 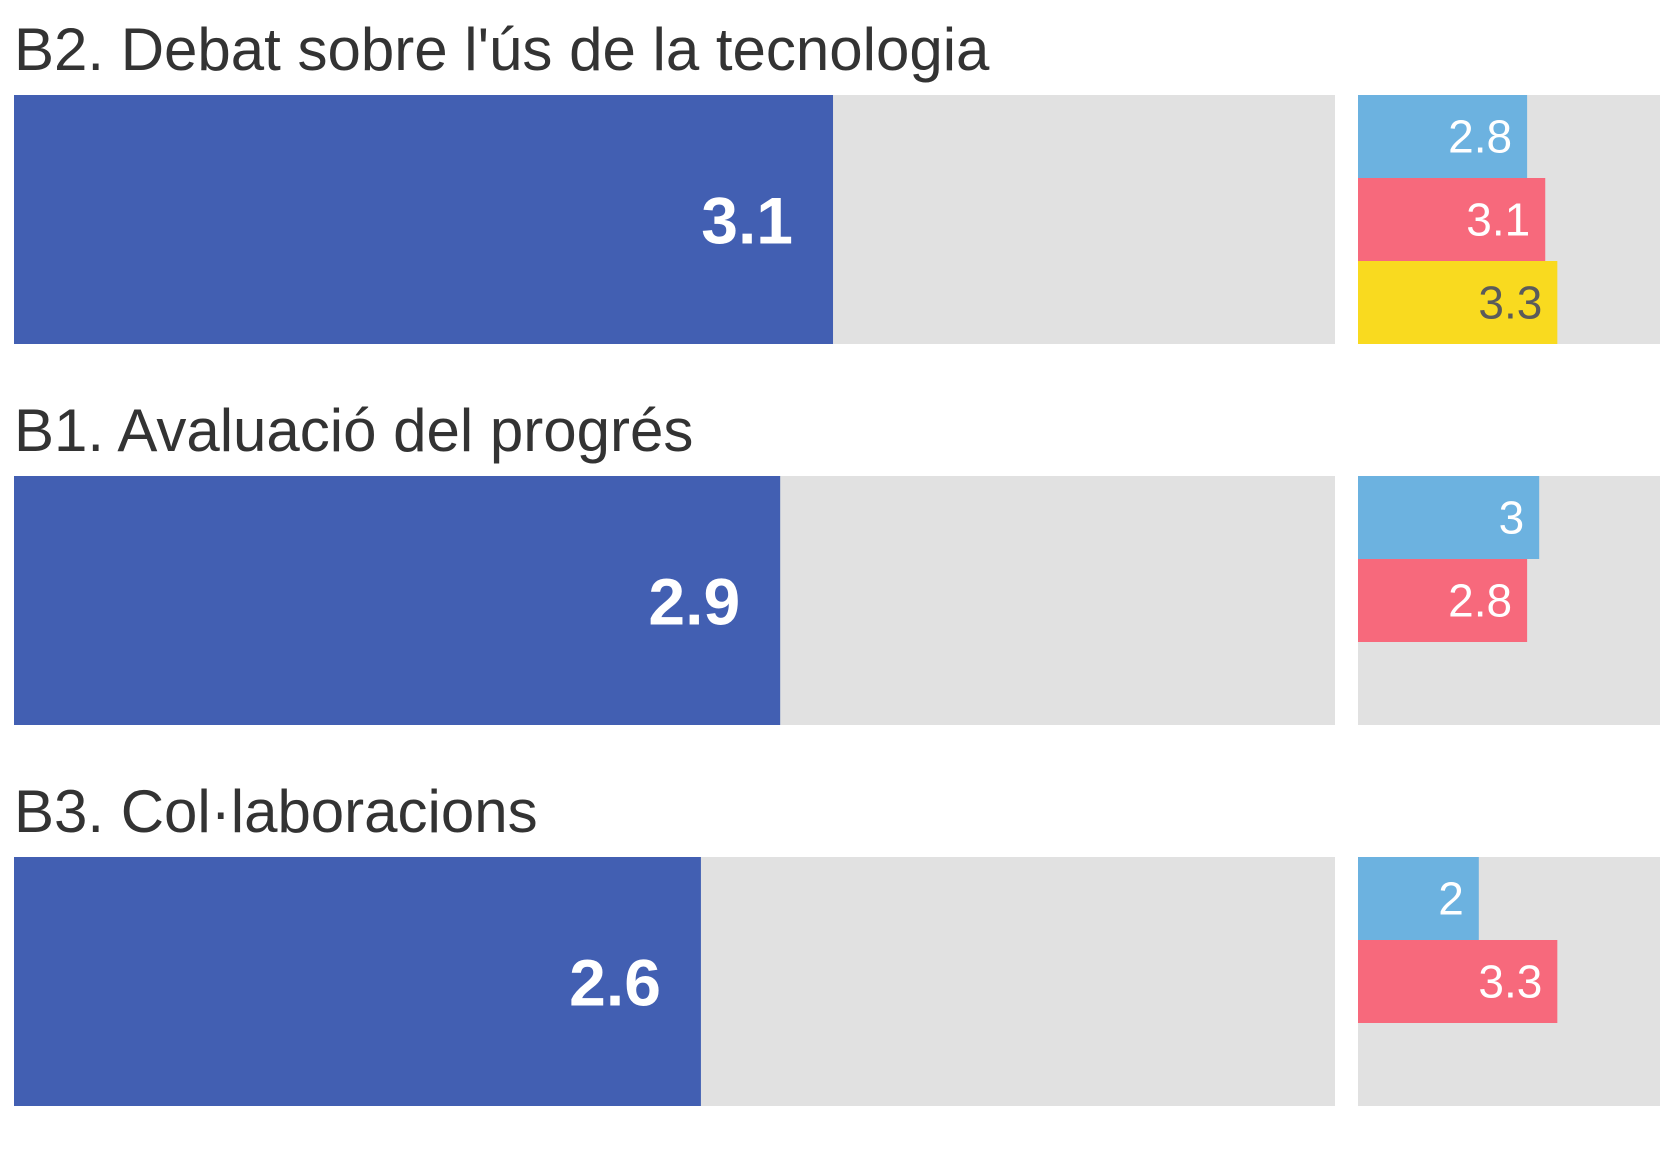 What do you see at coordinates (1451, 899) in the screenshot?
I see `sub-bar-label: 2` at bounding box center [1451, 899].